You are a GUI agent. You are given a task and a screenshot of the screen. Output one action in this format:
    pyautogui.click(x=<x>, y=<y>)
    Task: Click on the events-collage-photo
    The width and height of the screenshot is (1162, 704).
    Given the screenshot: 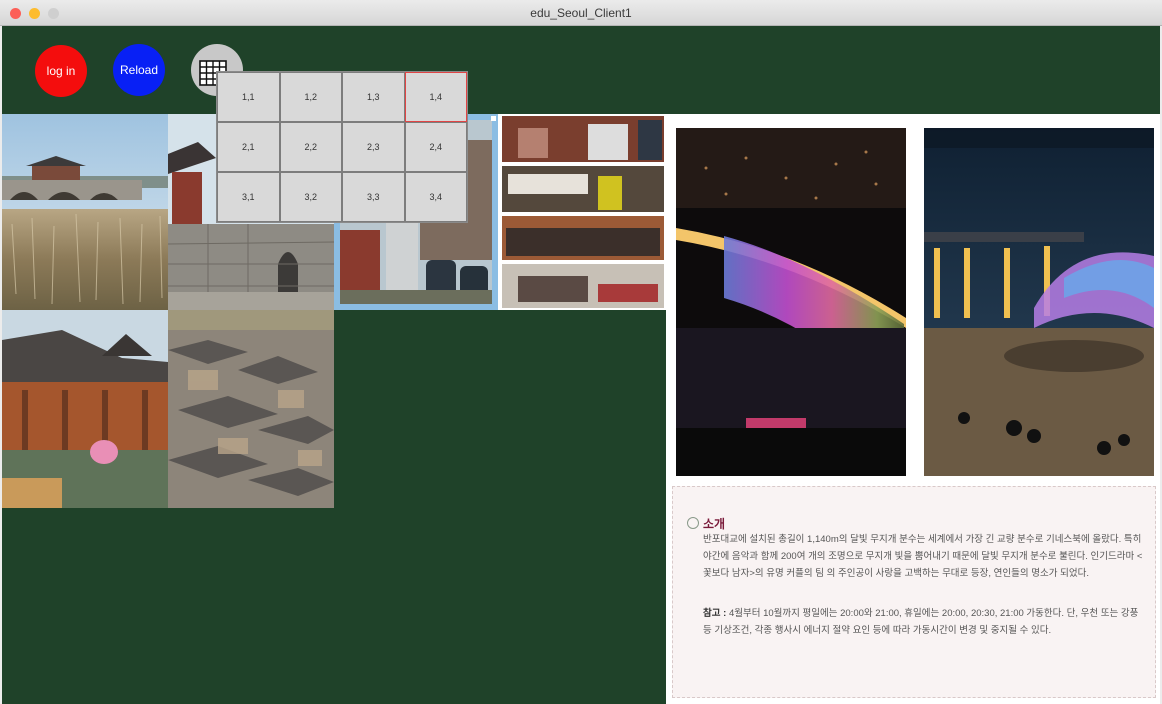 What is the action you would take?
    pyautogui.click(x=582, y=212)
    